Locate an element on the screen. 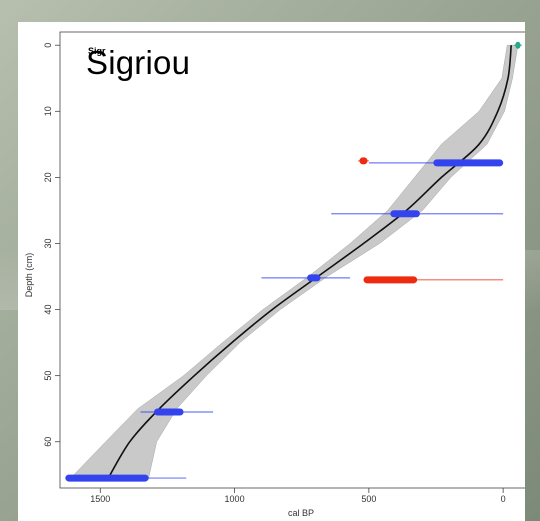 The image size is (540, 521). x-axis-label: cal BP is located at coordinates (301, 513).